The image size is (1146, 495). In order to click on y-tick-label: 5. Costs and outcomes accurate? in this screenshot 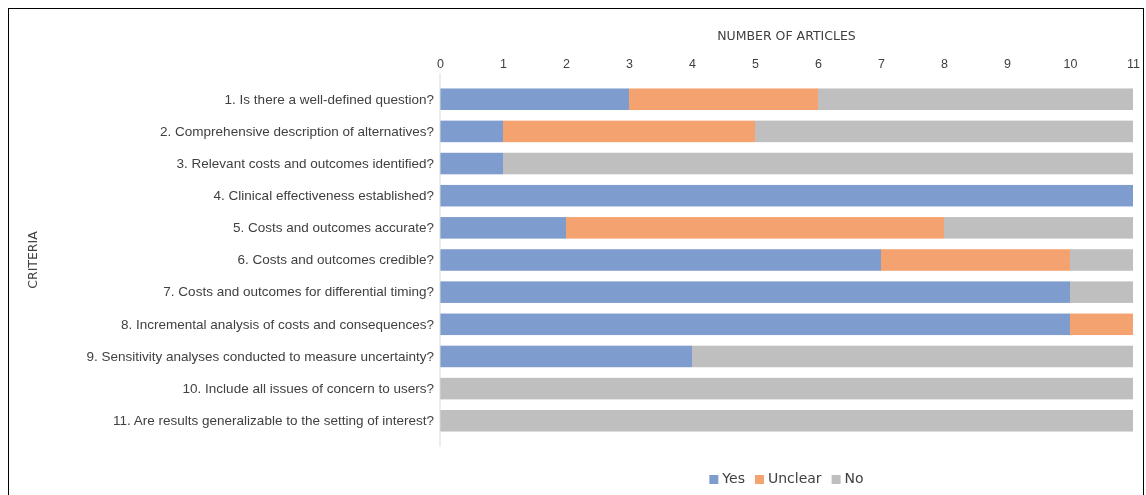, I will do `click(333, 228)`.